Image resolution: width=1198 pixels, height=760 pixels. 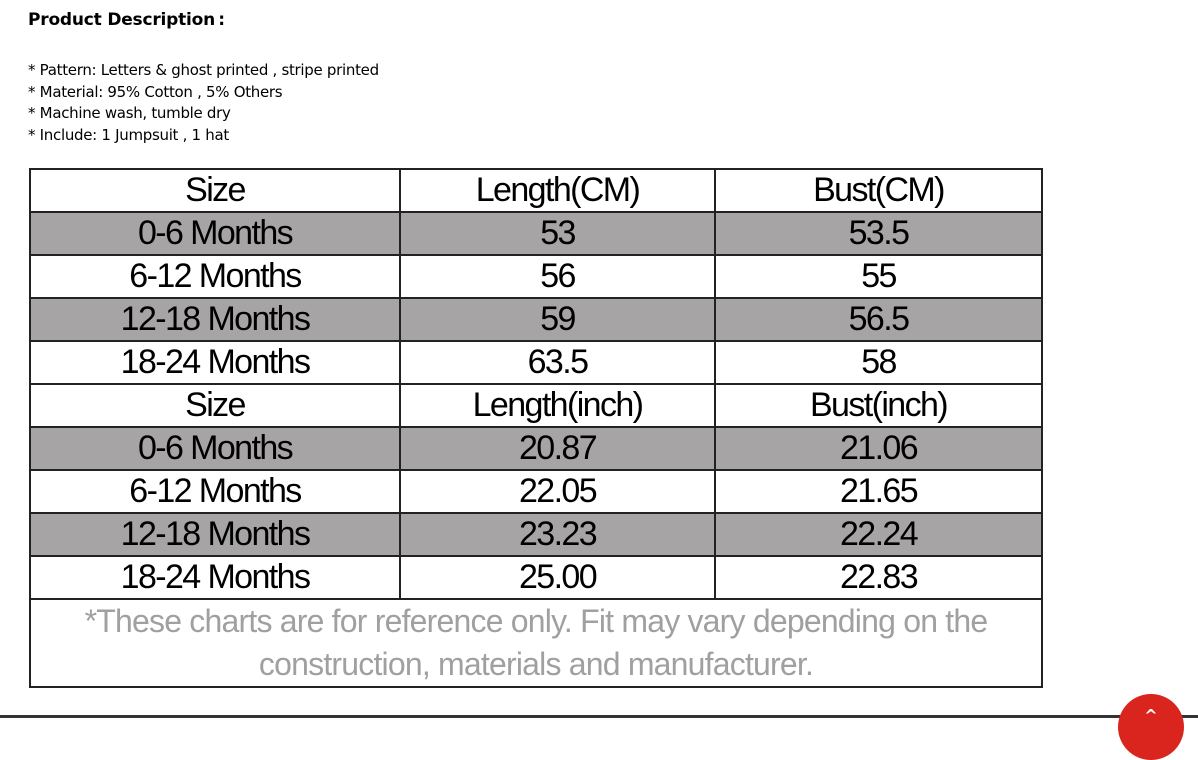 I want to click on product-description-title: Product Description :, so click(x=126, y=20).